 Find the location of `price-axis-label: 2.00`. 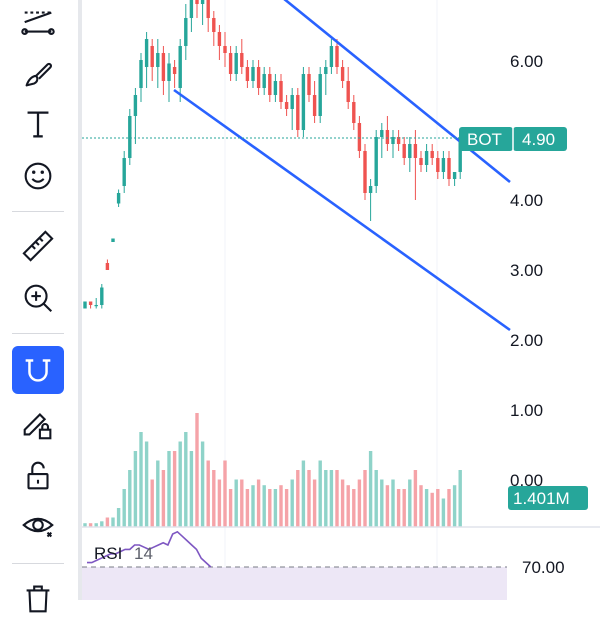

price-axis-label: 2.00 is located at coordinates (526, 340).